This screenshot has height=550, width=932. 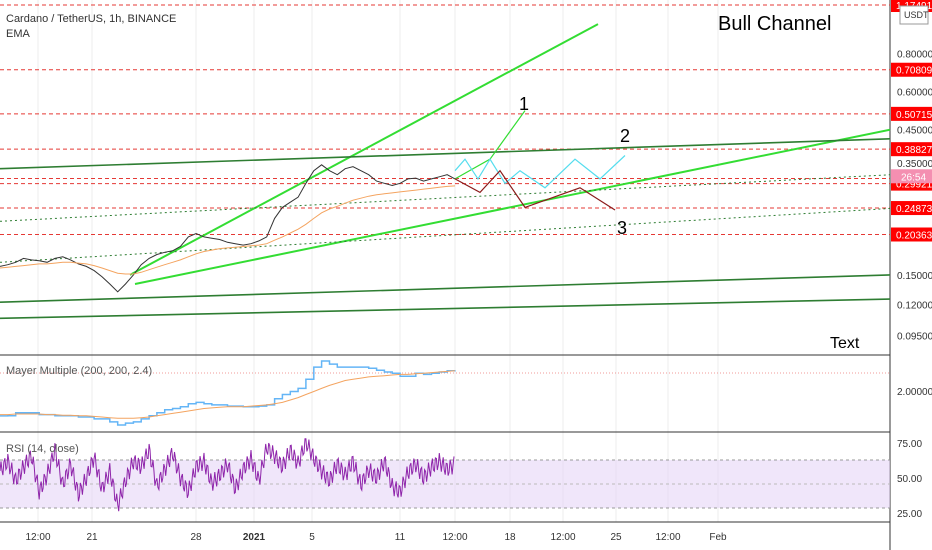 I want to click on price-tag: 0.50715, so click(x=914, y=115).